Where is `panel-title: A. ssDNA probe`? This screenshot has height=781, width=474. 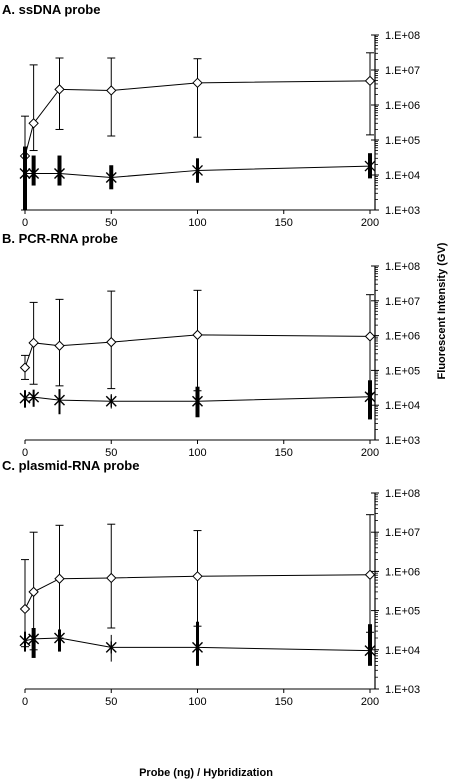 panel-title: A. ssDNA probe is located at coordinates (51, 9).